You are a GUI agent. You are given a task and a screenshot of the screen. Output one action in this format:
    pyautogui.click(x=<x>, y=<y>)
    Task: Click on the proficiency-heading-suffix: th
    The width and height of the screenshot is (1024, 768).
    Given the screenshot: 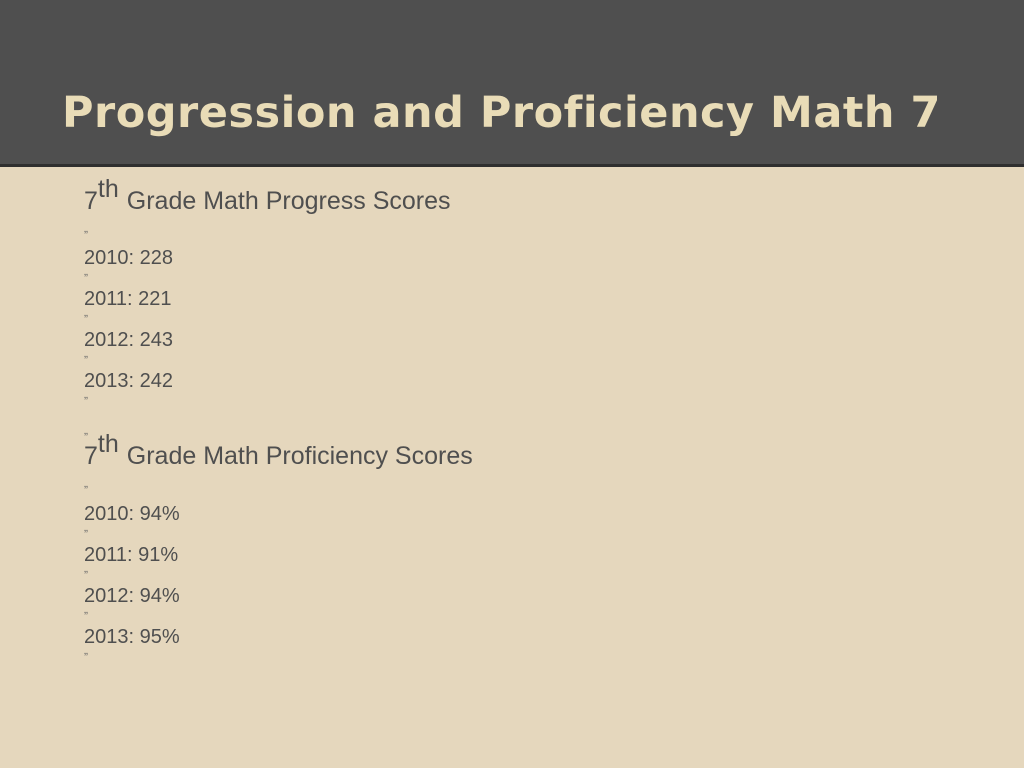 What is the action you would take?
    pyautogui.click(x=108, y=444)
    